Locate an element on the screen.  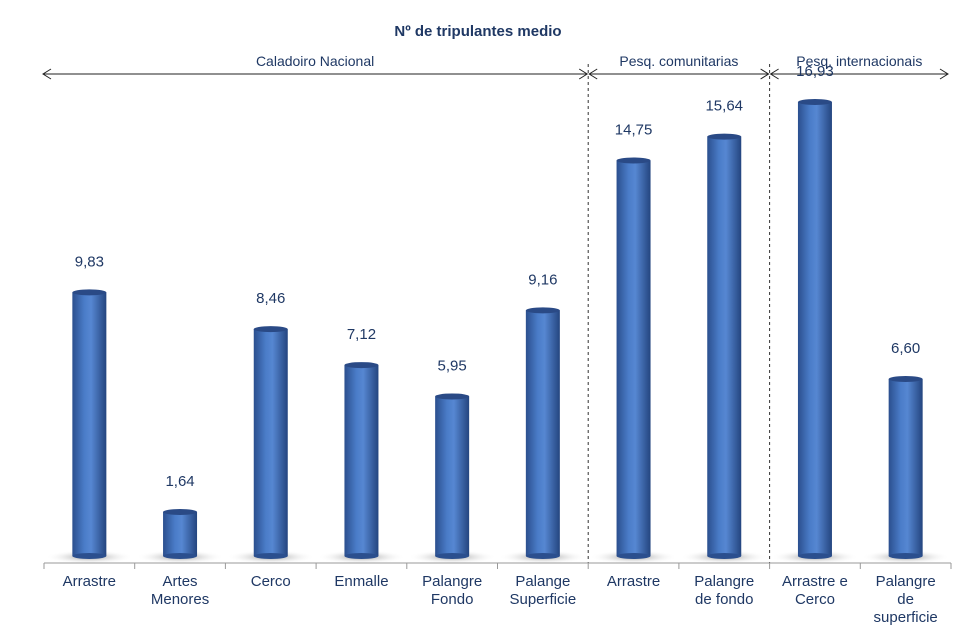
group-arrow: Caladoiro Nacional is located at coordinates (315, 66).